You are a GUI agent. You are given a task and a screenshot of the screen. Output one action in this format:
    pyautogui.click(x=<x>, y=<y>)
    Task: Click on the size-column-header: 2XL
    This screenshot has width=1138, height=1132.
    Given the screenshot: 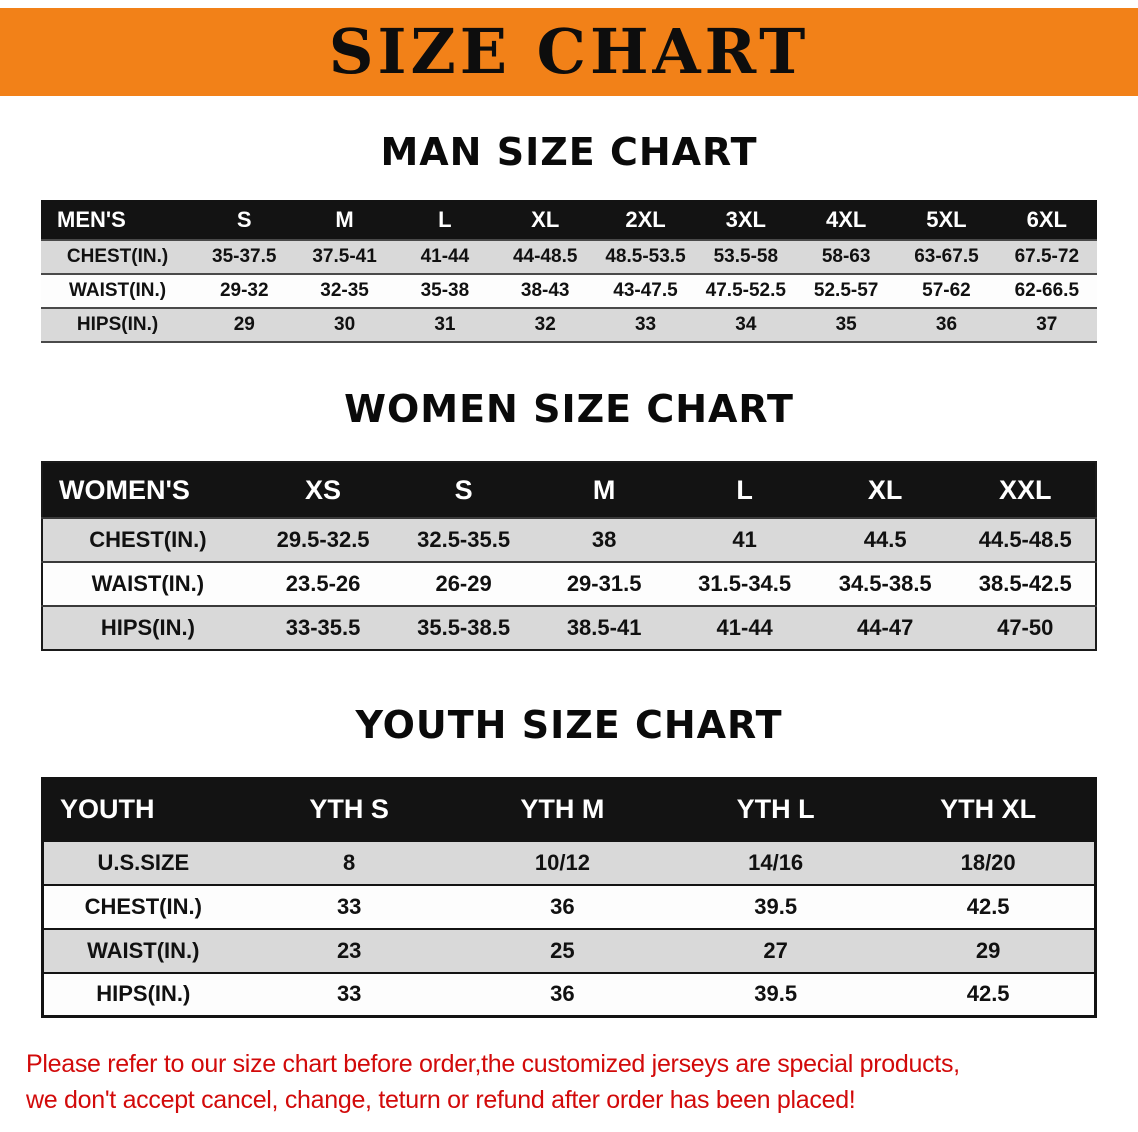 What is the action you would take?
    pyautogui.click(x=645, y=220)
    